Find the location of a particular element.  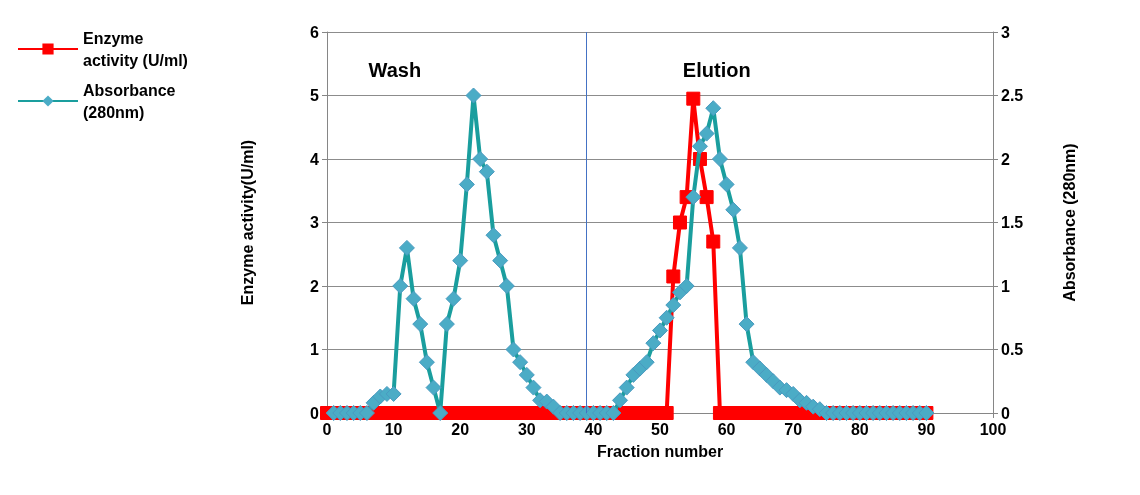

y-tick-label: 5 is located at coordinates (315, 95).